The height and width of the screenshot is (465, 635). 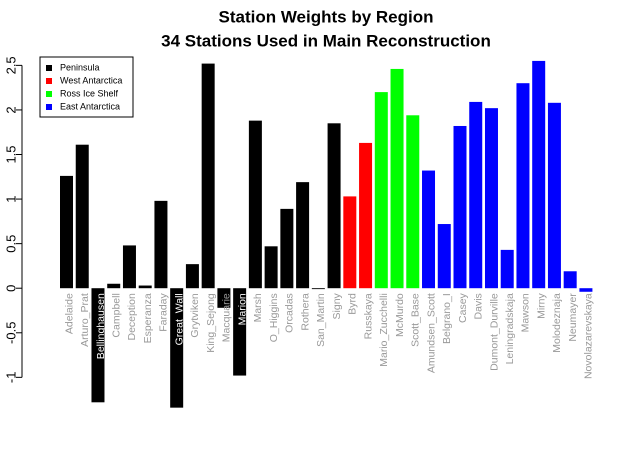 What do you see at coordinates (10, 378) in the screenshot?
I see `y-tick-label: -1` at bounding box center [10, 378].